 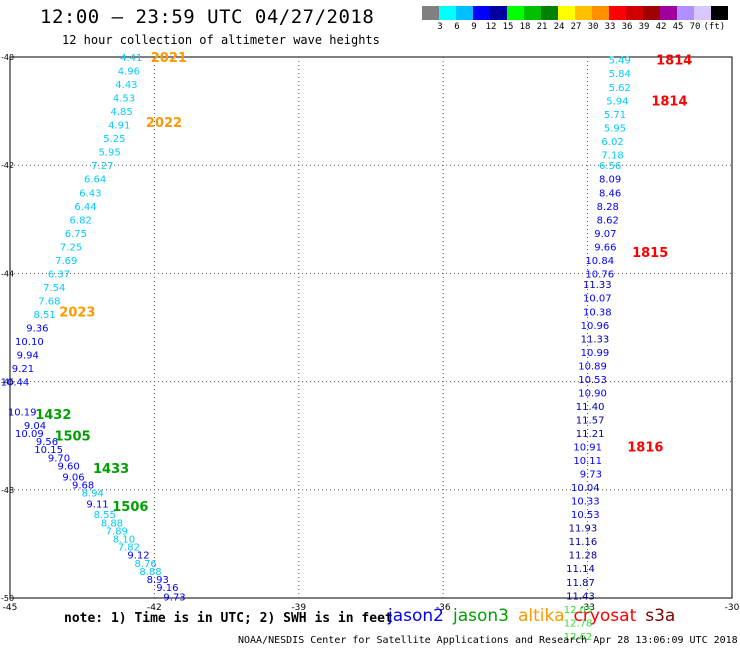 I want to click on color-scale-label: 30, so click(x=593, y=27).